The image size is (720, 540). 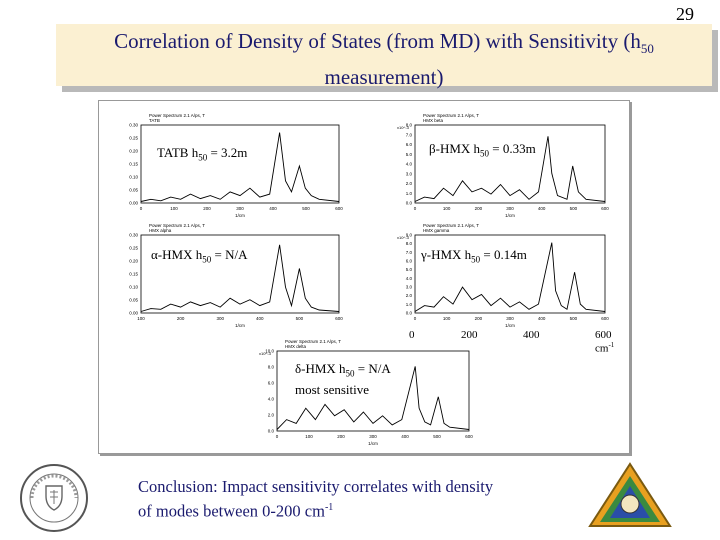 What do you see at coordinates (269, 351) in the screenshot?
I see `panel-ytick: 10.0` at bounding box center [269, 351].